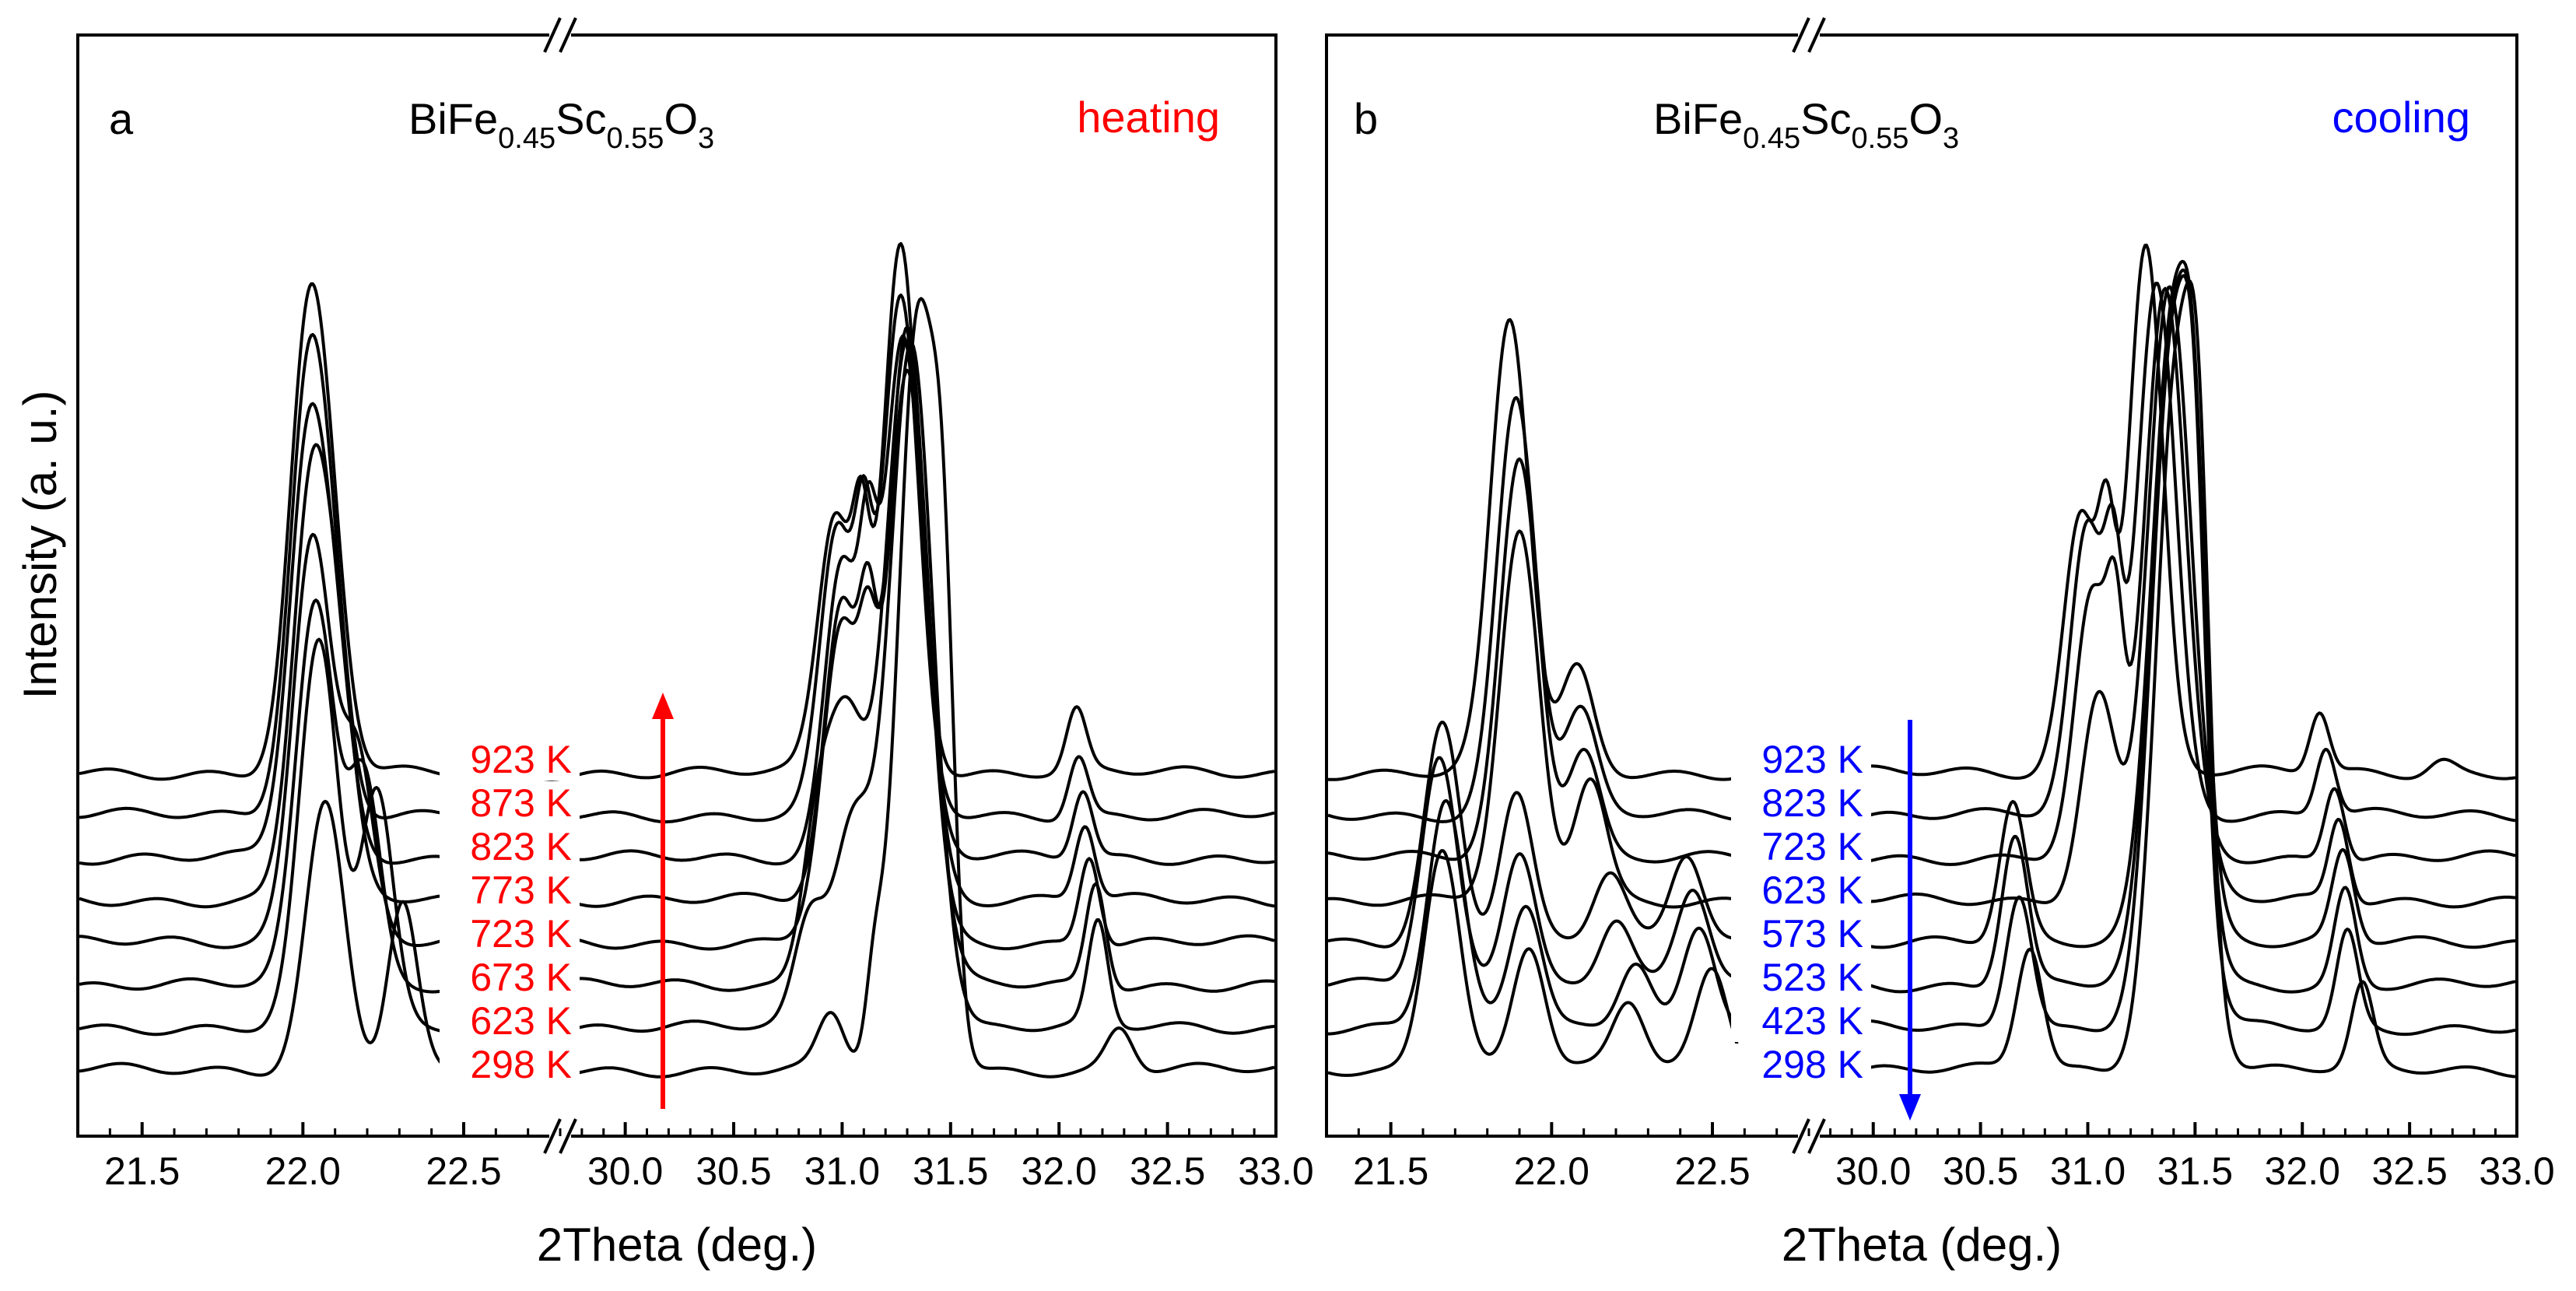  Describe the element at coordinates (1910, 920) in the screenshot. I see `panel-b-arrow` at that location.